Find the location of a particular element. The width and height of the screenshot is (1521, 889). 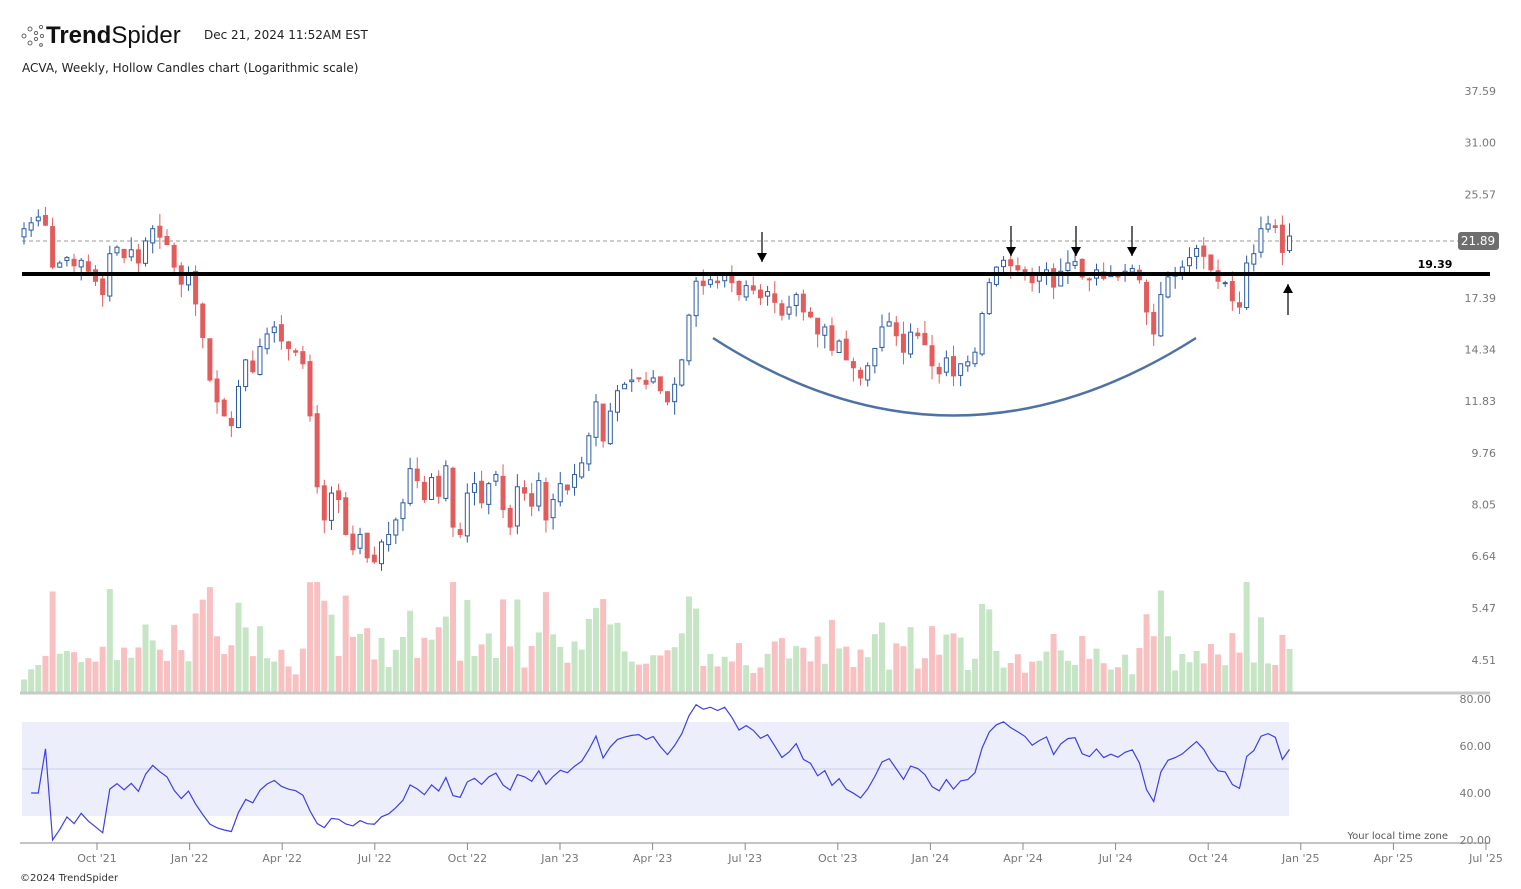

rounded-bottom-curve is located at coordinates (954, 376).